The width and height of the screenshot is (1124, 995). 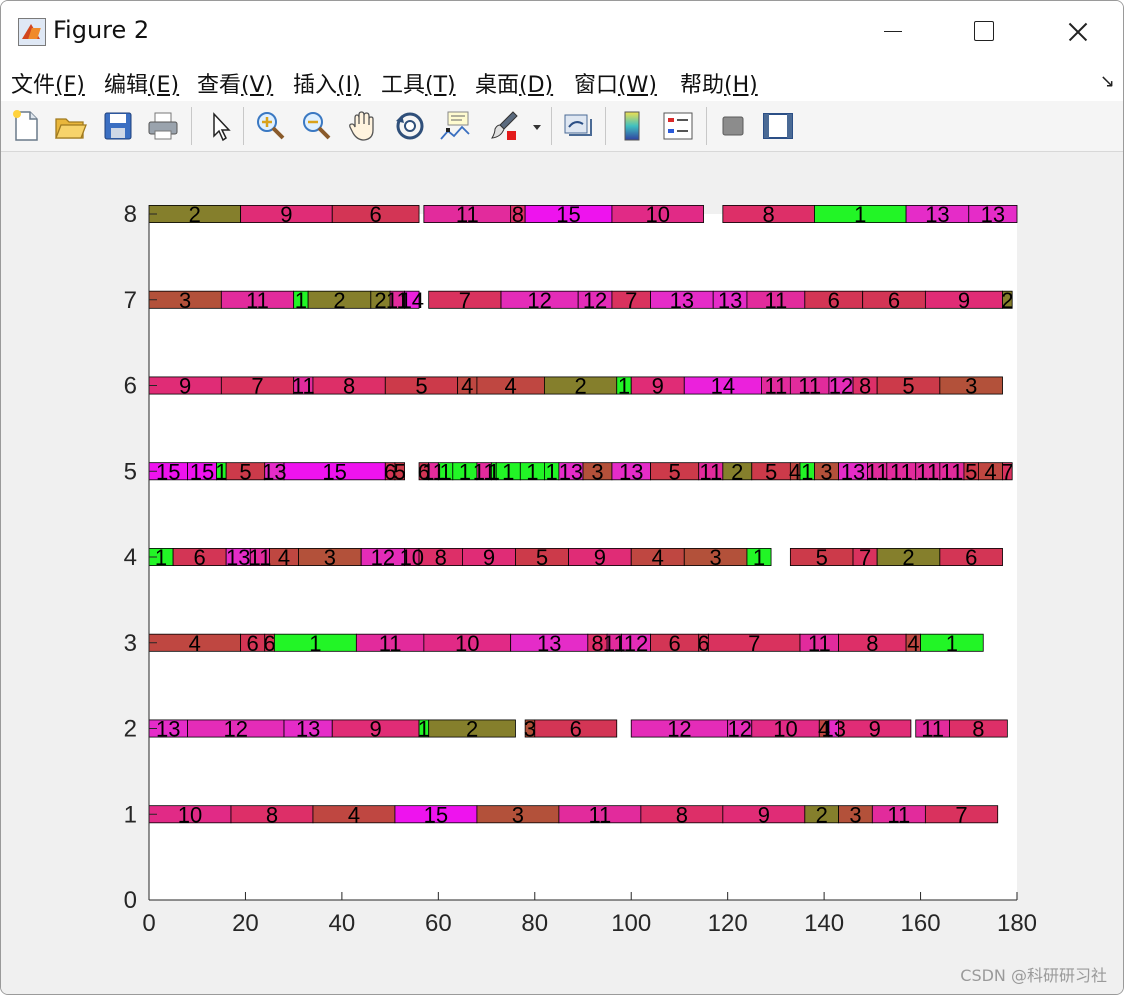 What do you see at coordinates (455, 126) in the screenshot?
I see `data-cursor-icon` at bounding box center [455, 126].